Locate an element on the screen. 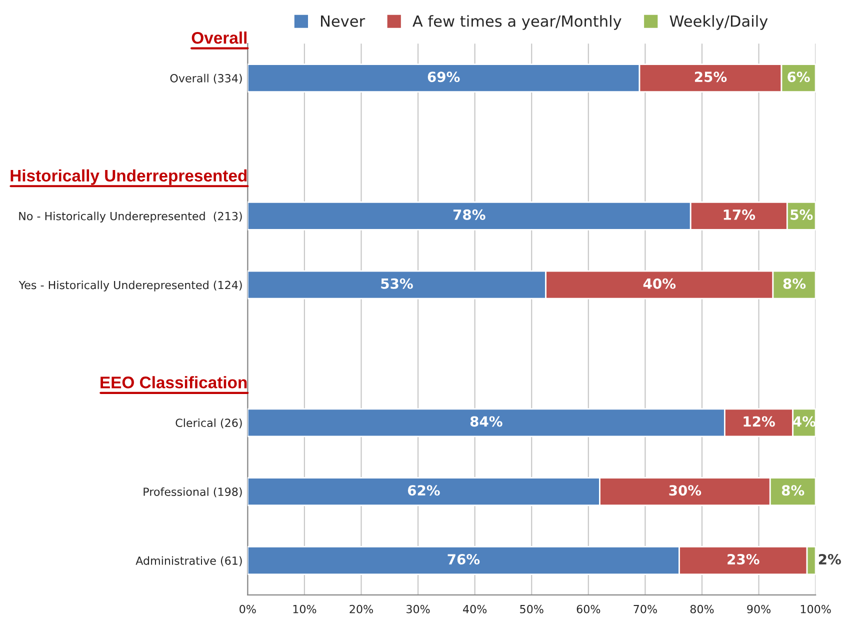  data-label: 17% is located at coordinates (740, 214).